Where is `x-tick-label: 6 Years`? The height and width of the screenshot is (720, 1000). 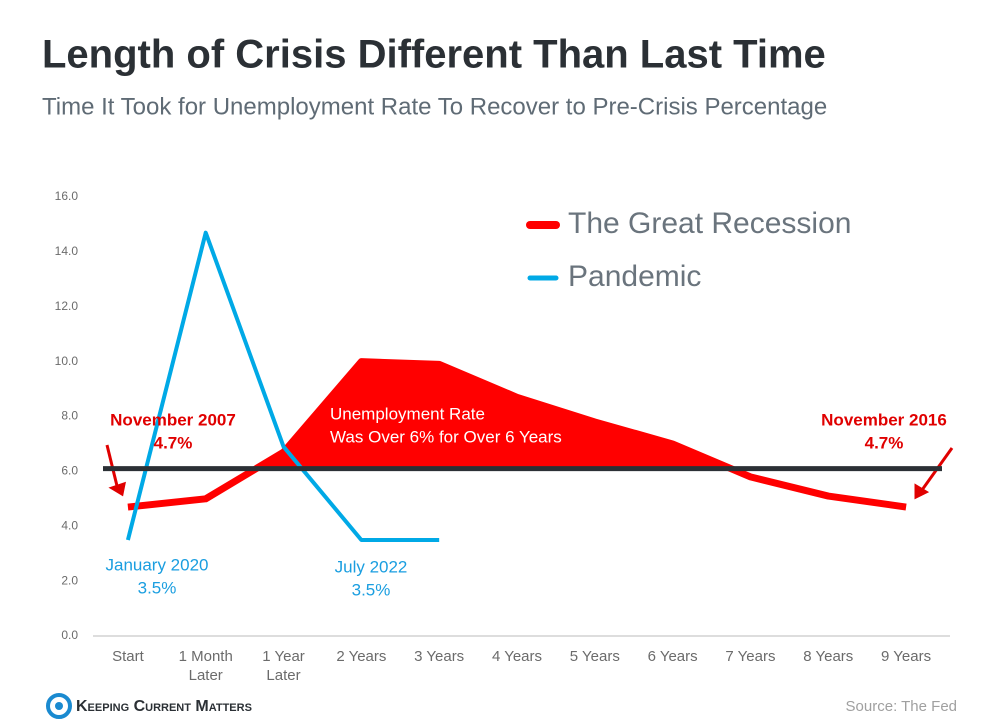
x-tick-label: 6 Years is located at coordinates (672, 656).